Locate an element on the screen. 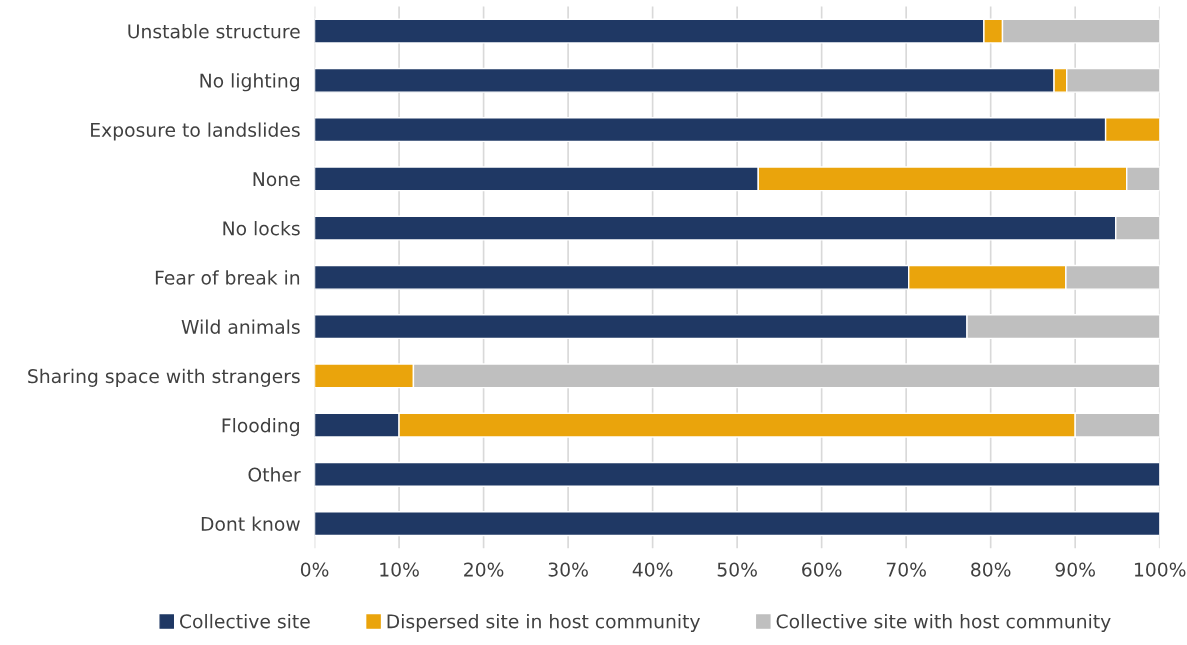 The height and width of the screenshot is (645, 1187). y-tick-label: Sharing space with strangers is located at coordinates (164, 377).